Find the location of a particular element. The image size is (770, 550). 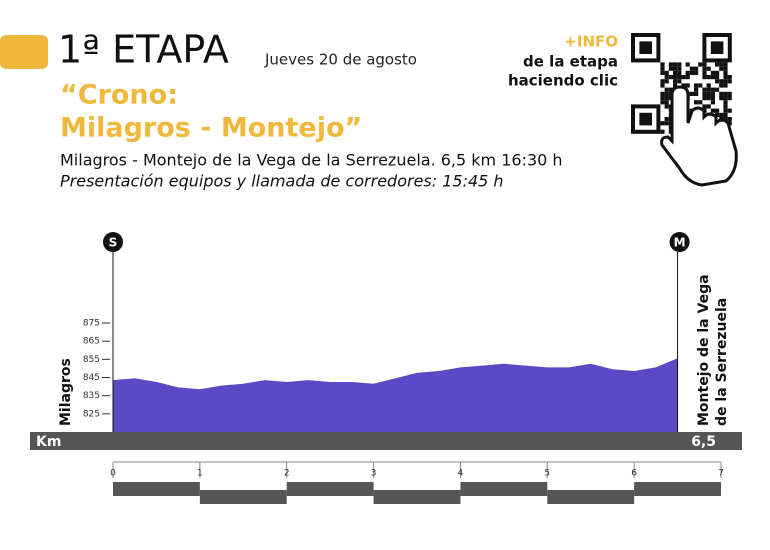

start-label: Milagros is located at coordinates (66, 392).